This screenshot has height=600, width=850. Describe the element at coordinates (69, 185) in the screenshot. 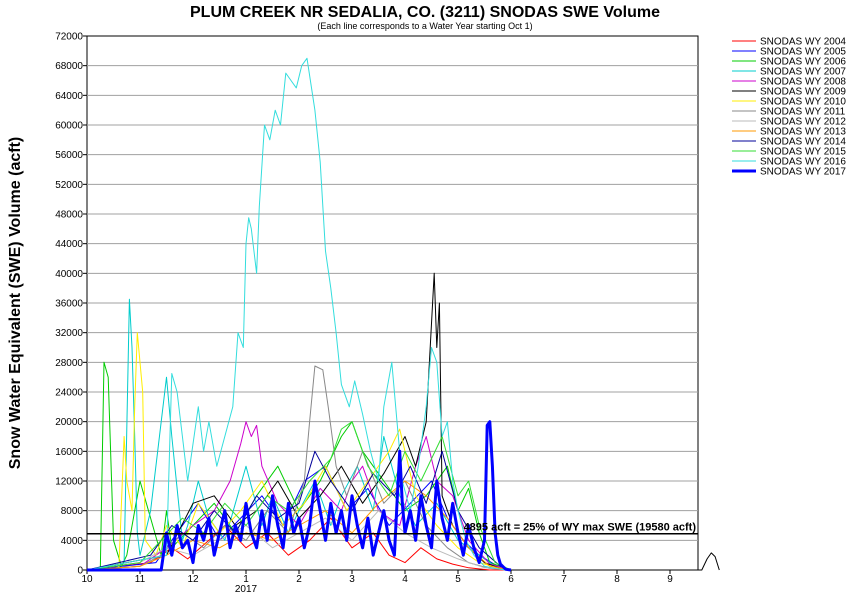

I see `y-tick-label: 52000` at that location.